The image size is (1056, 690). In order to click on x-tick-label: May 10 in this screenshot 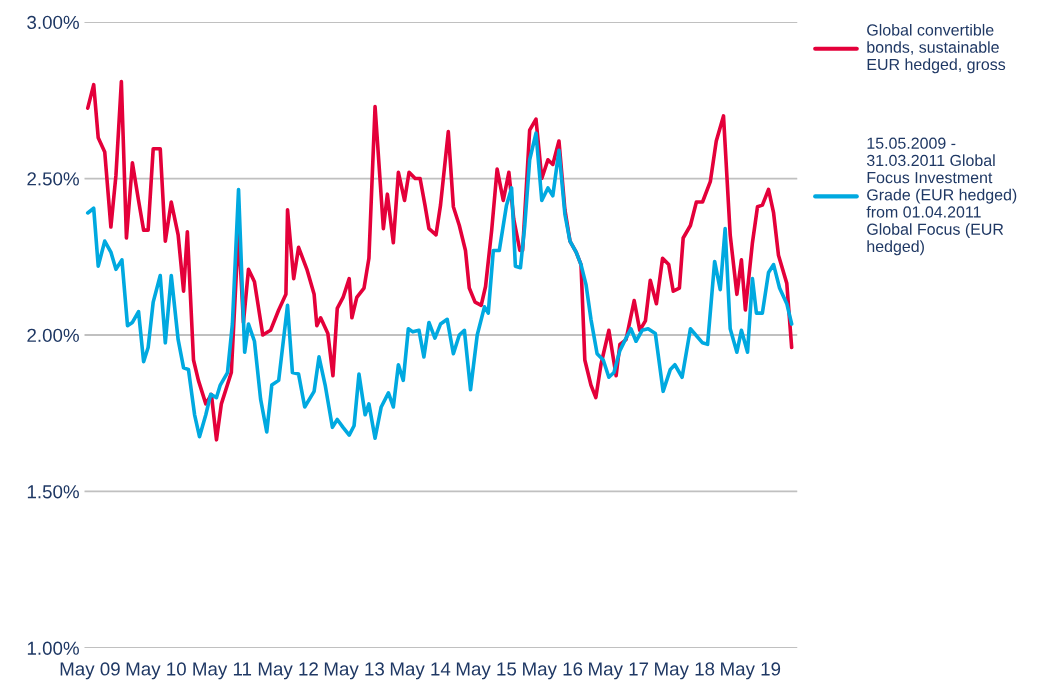, I will do `click(156, 671)`.